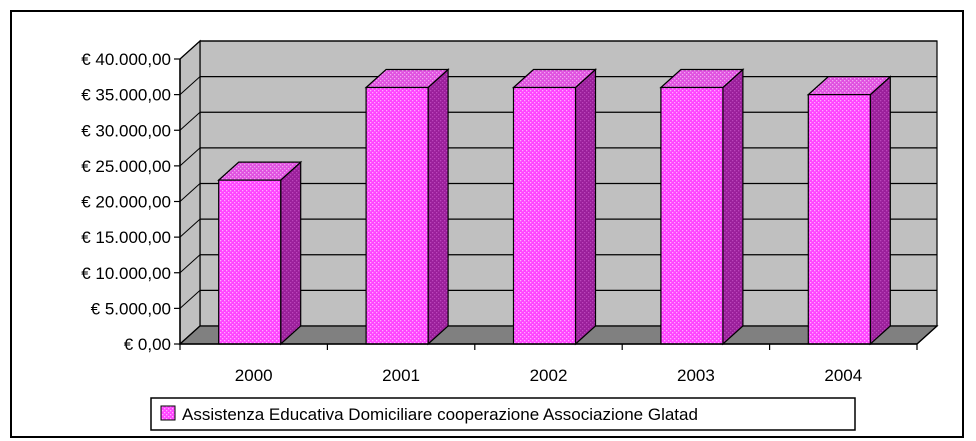  I want to click on y-tick-label: € 35.000,00, so click(126, 95).